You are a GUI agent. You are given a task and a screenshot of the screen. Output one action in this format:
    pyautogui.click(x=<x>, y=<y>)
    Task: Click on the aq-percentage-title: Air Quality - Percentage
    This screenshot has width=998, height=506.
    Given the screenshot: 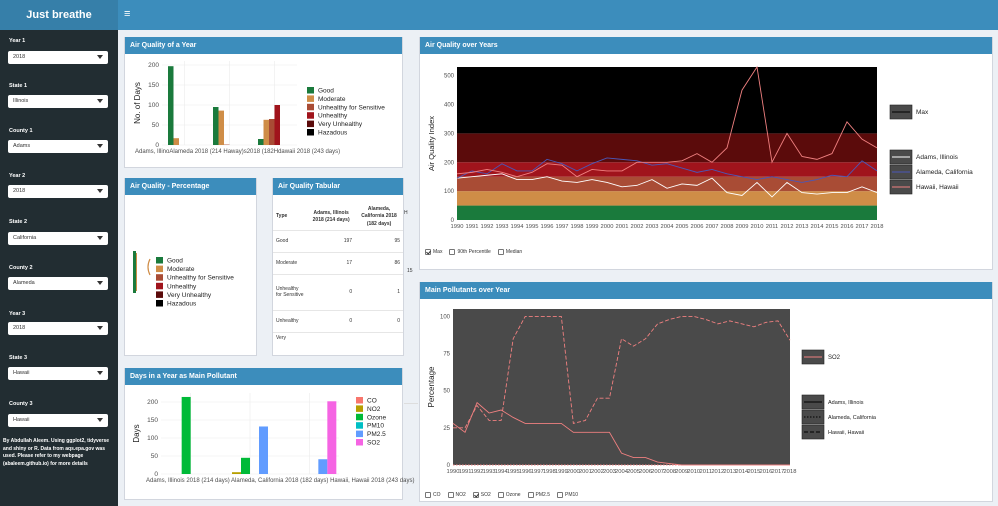 What is the action you would take?
    pyautogui.click(x=190, y=186)
    